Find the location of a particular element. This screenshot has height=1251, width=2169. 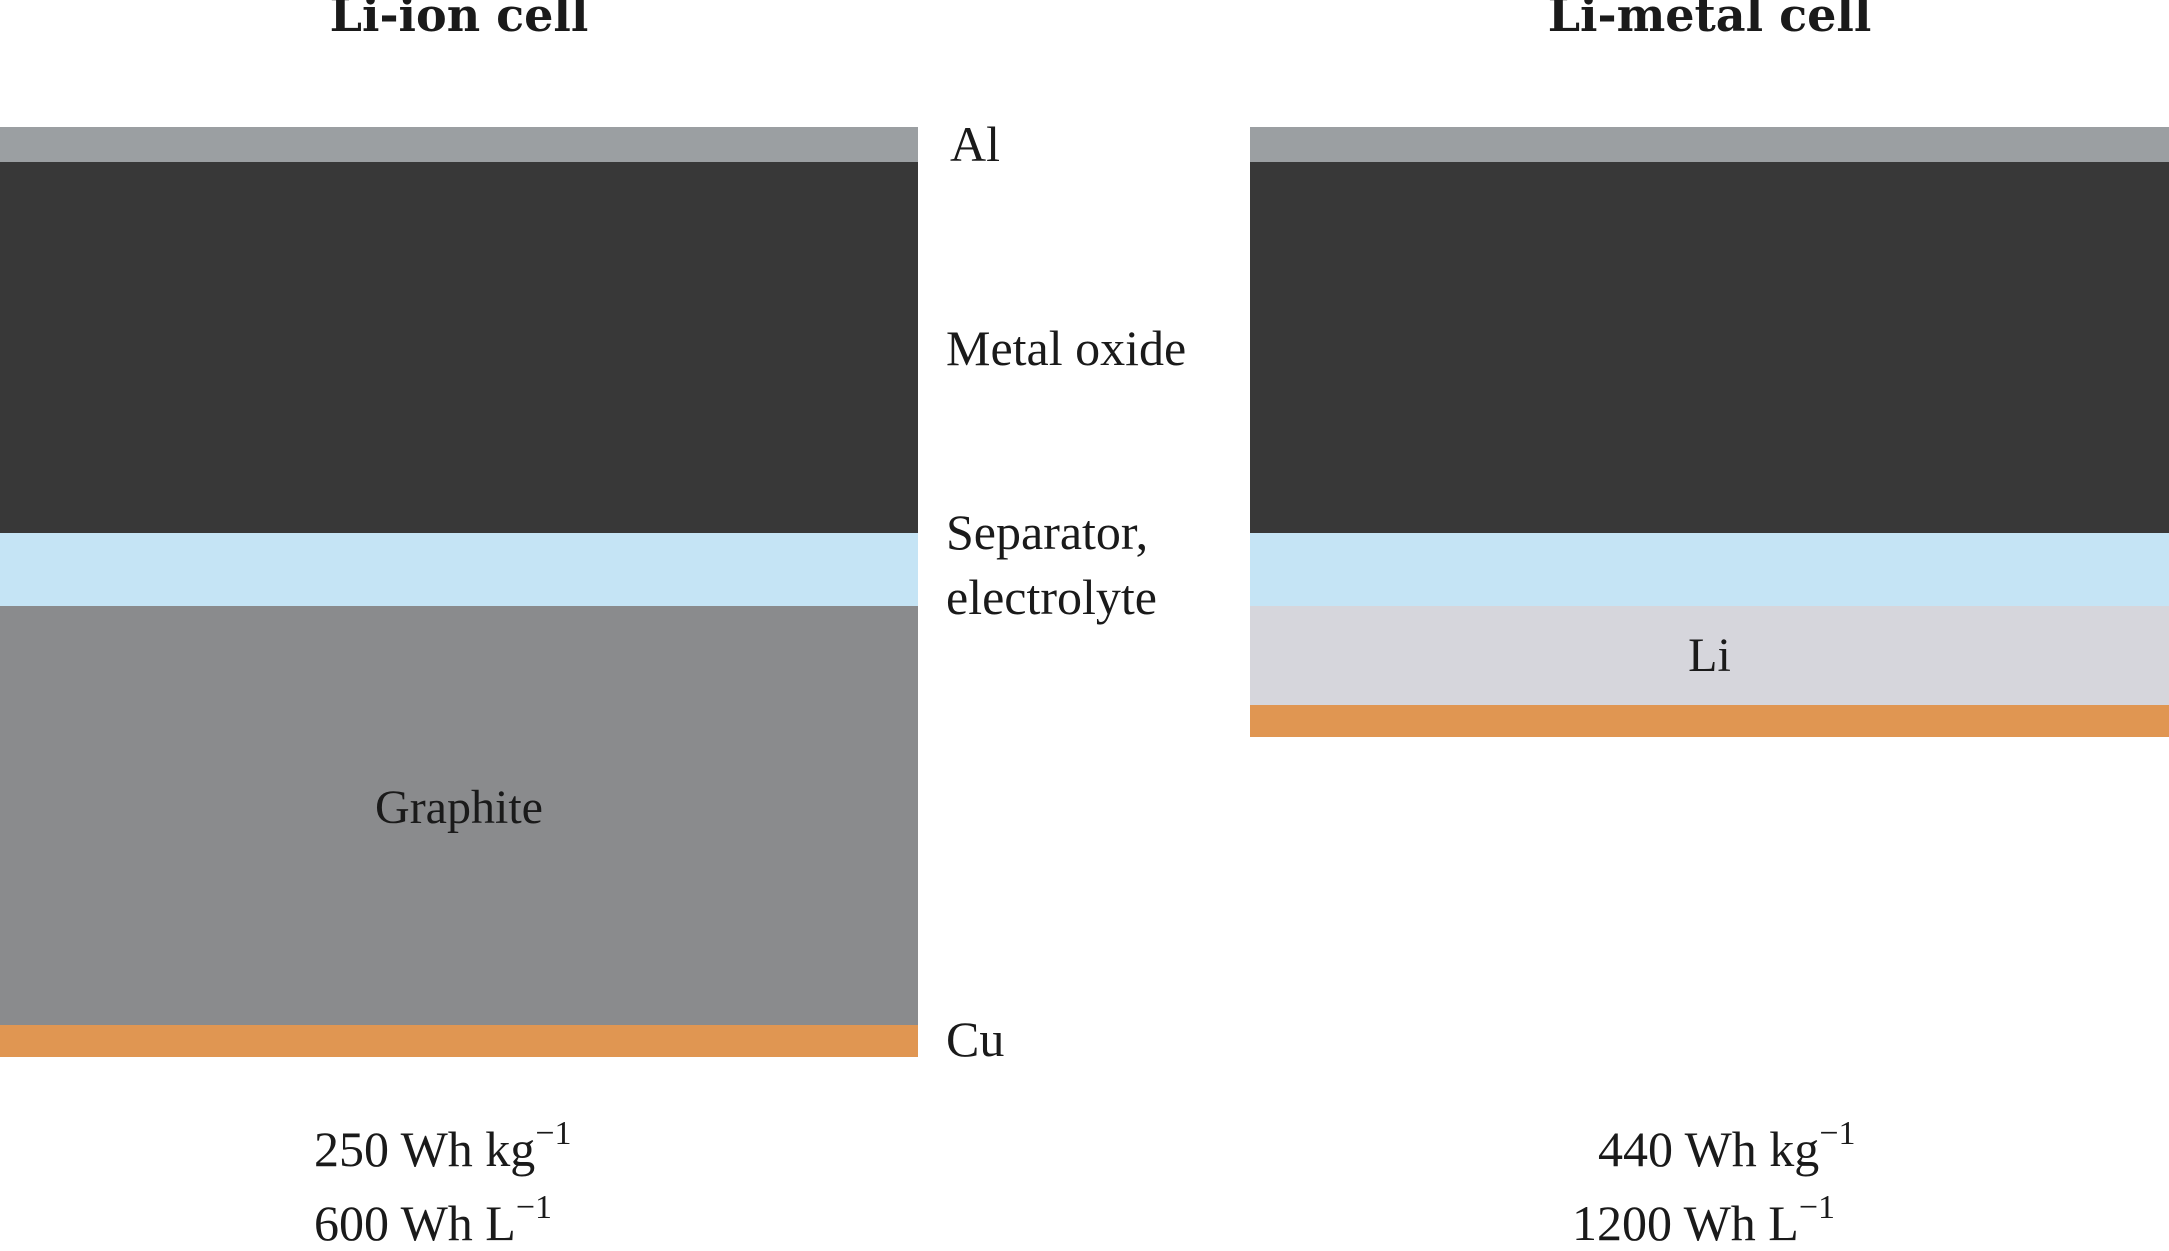

li-ion-aluminum-layer is located at coordinates (459, 144).